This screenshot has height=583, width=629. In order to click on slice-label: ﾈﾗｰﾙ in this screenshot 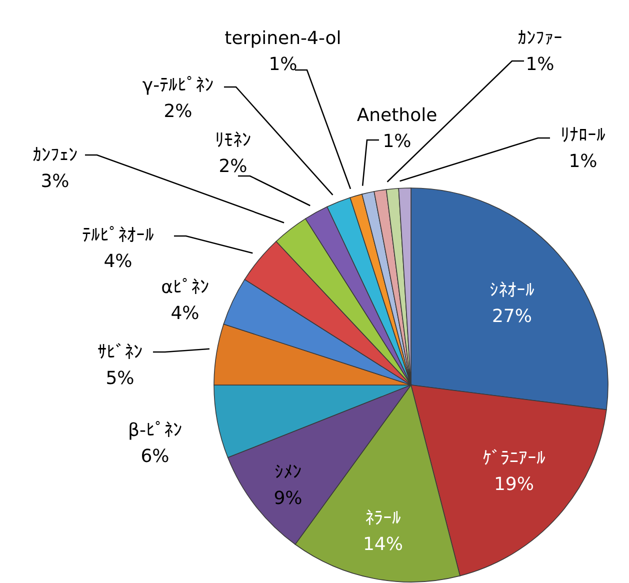, I will do `click(383, 518)`.